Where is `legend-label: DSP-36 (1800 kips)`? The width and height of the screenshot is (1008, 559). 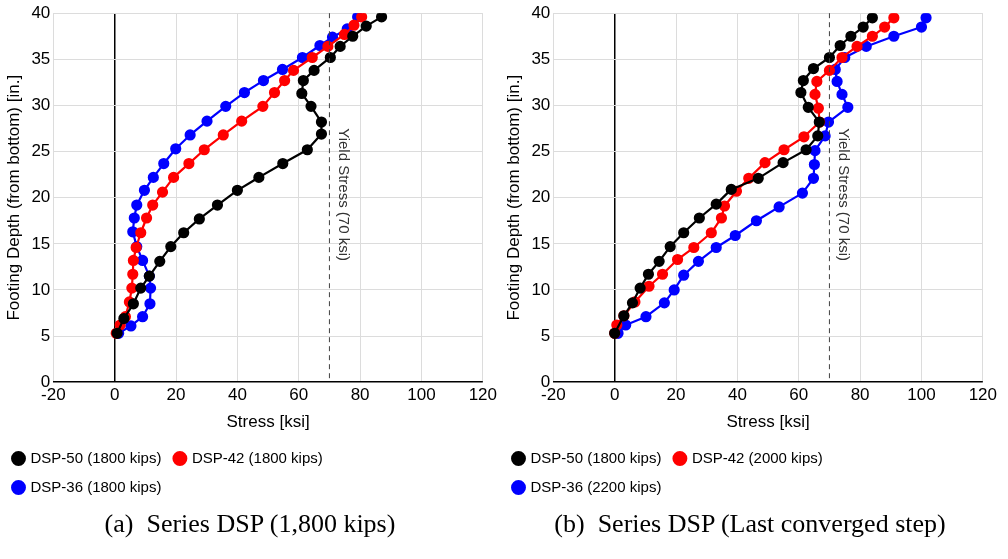
legend-label: DSP-36 (1800 kips) is located at coordinates (96, 486).